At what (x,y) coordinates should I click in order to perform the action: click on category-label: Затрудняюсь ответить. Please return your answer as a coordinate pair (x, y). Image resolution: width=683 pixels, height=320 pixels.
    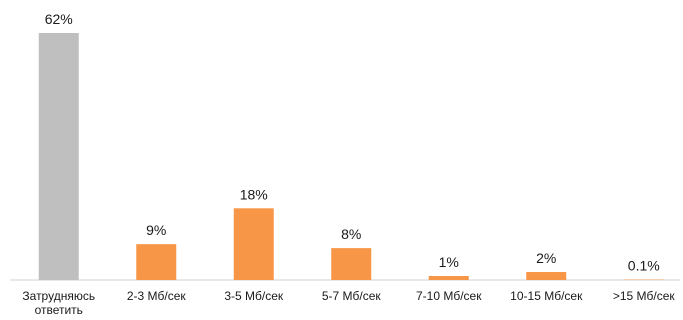
    Looking at the image, I should click on (58, 303).